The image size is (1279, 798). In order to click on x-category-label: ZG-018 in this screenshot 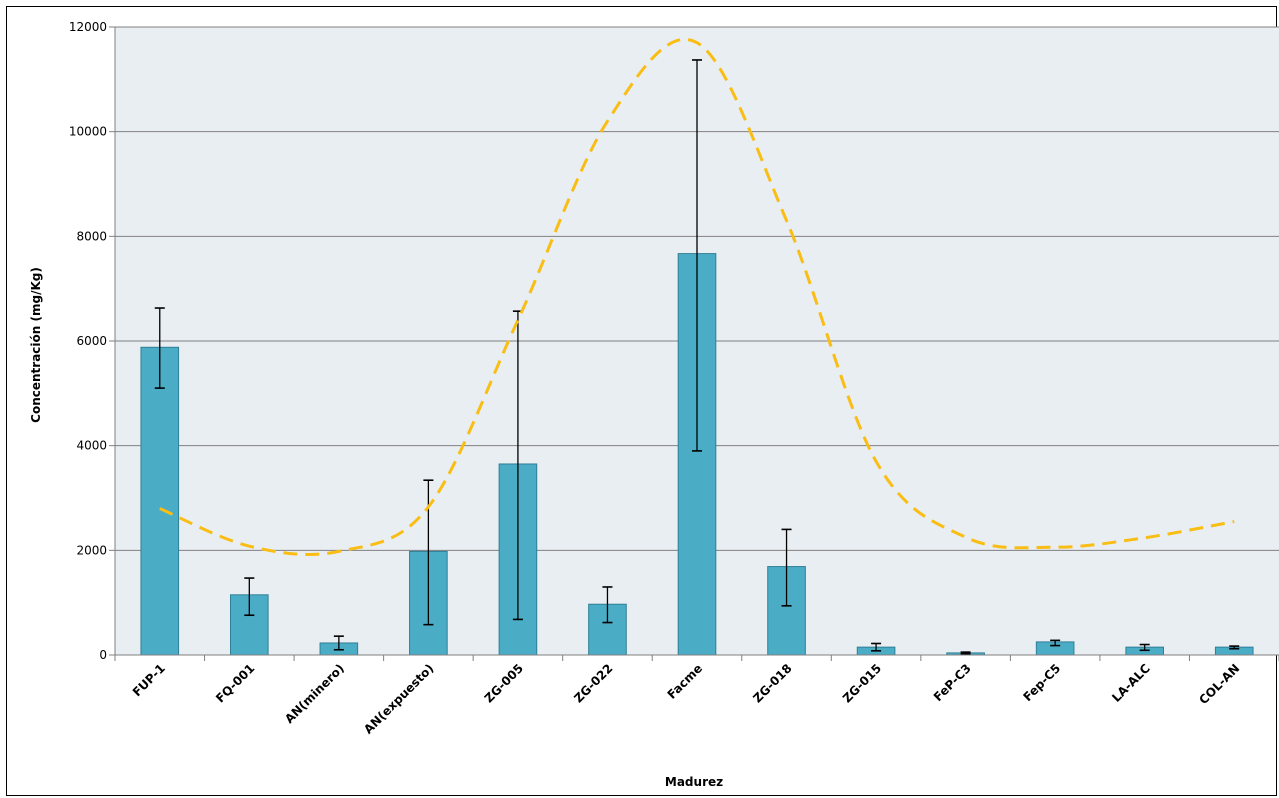, I will do `click(772, 683)`.